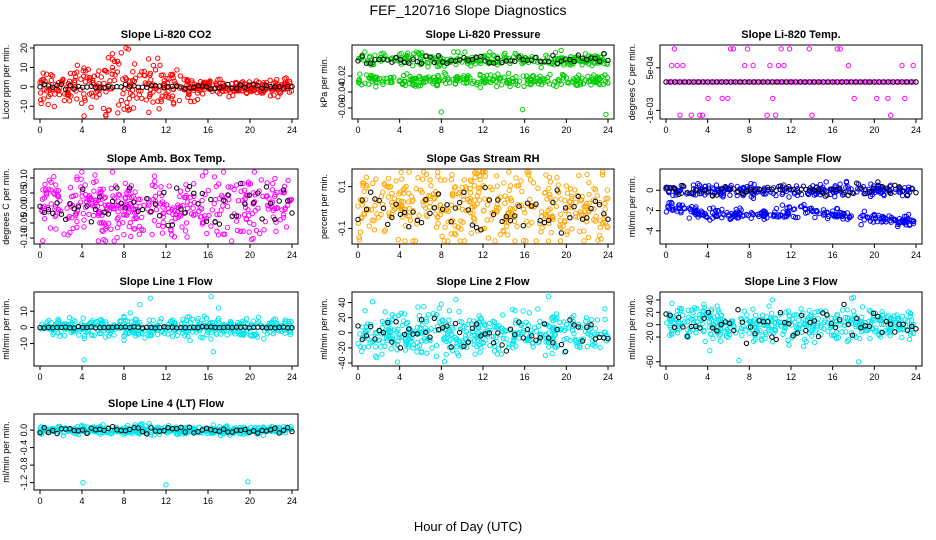  What do you see at coordinates (342, 92) in the screenshot?
I see `y-tick-label: -0.04` at bounding box center [342, 92].